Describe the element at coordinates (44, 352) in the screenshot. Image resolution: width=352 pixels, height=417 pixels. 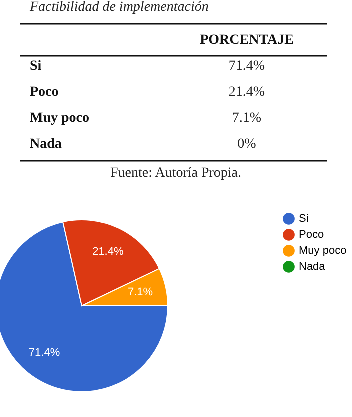
I see `data-label: 71.4%` at that location.